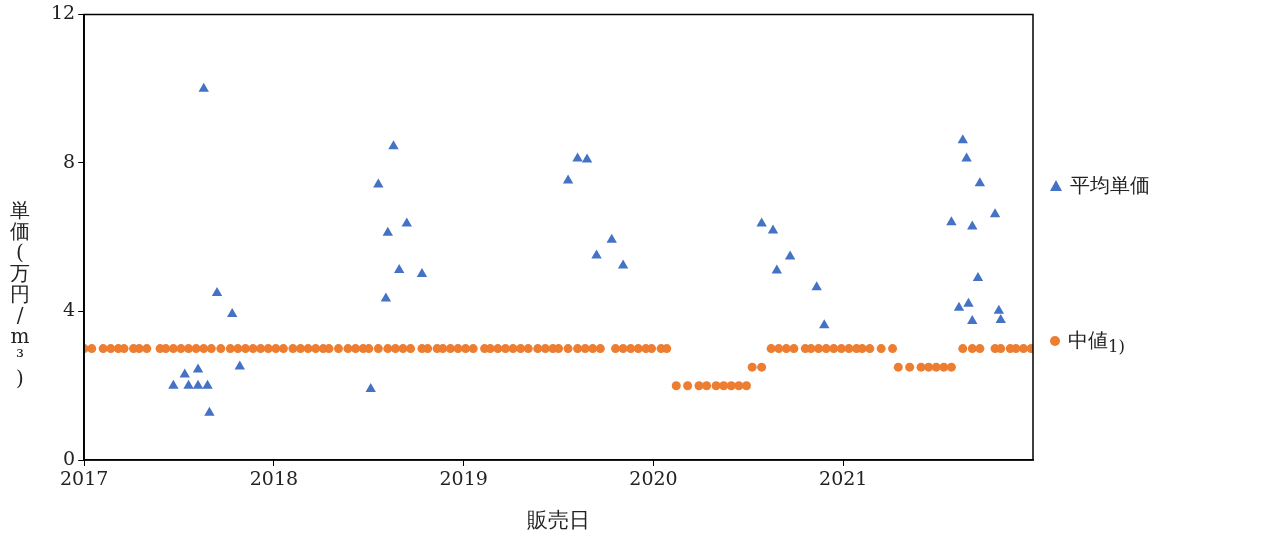 This screenshot has width=1280, height=538. What do you see at coordinates (463, 478) in the screenshot?
I see `x-tick-label: 2019` at bounding box center [463, 478].